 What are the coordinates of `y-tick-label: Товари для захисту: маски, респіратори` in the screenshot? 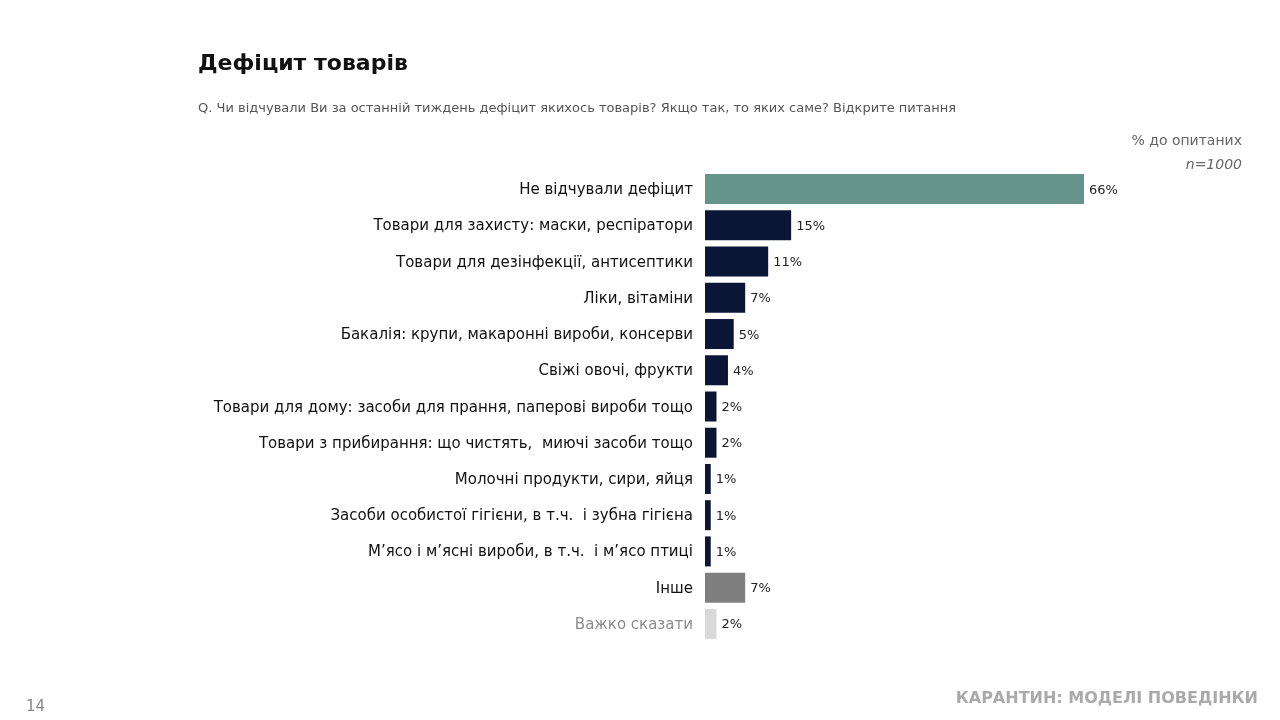 It's located at (532, 225).